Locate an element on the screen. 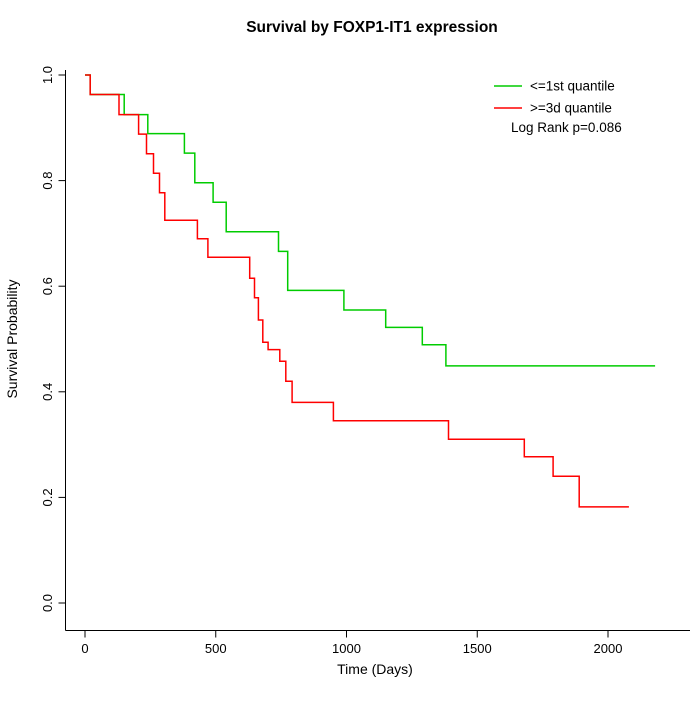  chart-title: Survival by FOXP1-IT1 expression is located at coordinates (372, 27).